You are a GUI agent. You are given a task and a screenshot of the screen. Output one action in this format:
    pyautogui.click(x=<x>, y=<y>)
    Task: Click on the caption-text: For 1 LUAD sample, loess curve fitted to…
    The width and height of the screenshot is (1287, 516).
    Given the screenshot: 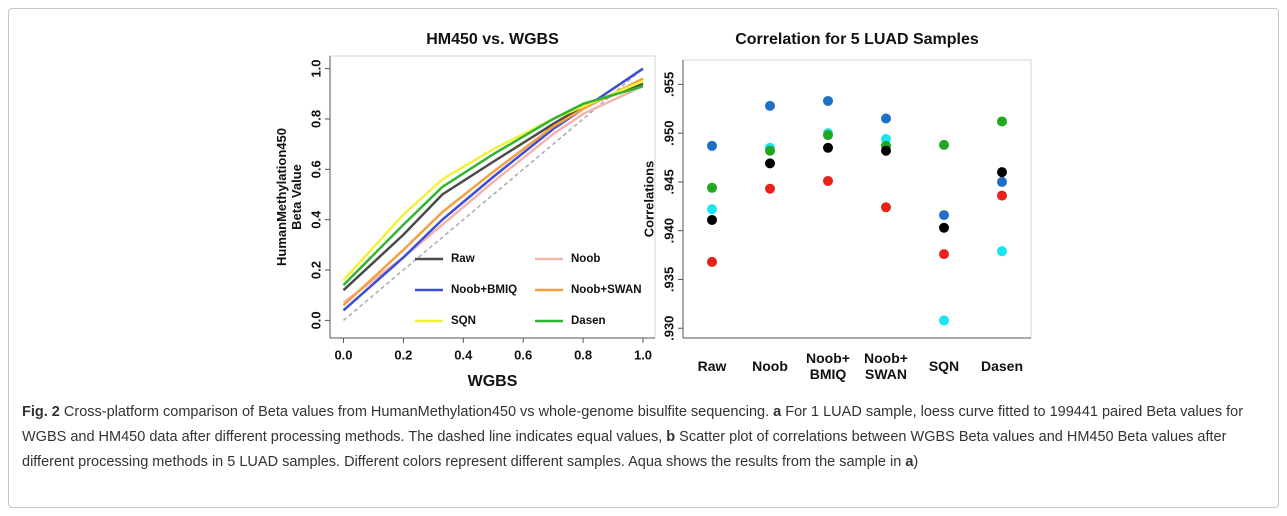 What is the action you would take?
    pyautogui.click(x=633, y=424)
    